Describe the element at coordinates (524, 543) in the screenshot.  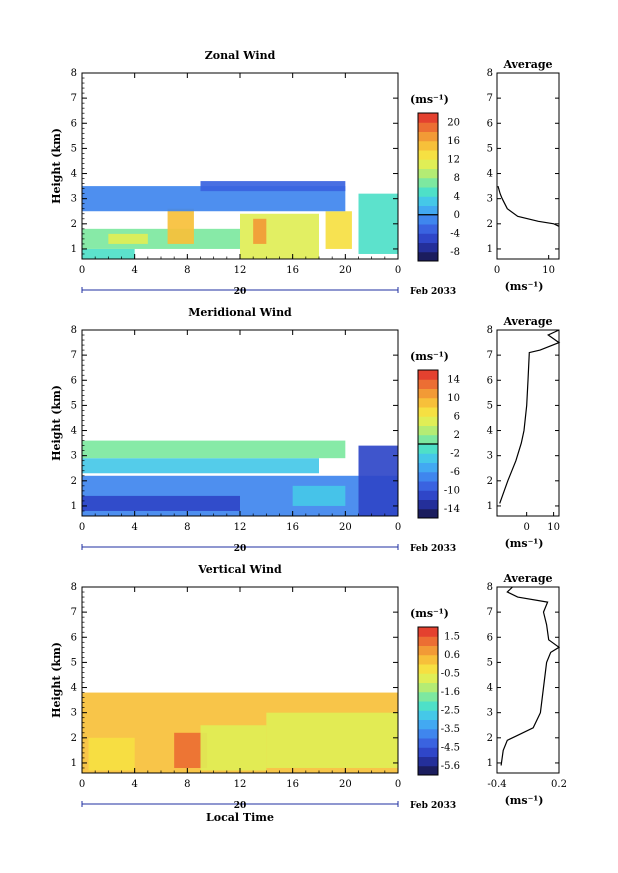
I see `average-x-label: (ms⁻¹)` at that location.